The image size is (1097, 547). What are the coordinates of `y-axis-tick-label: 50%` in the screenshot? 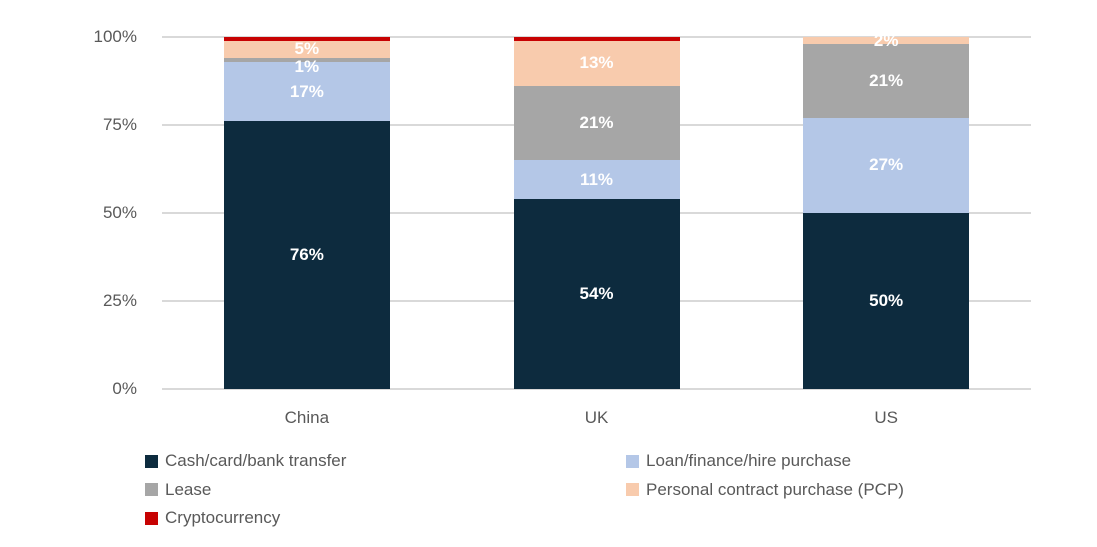 It's located at (119, 212).